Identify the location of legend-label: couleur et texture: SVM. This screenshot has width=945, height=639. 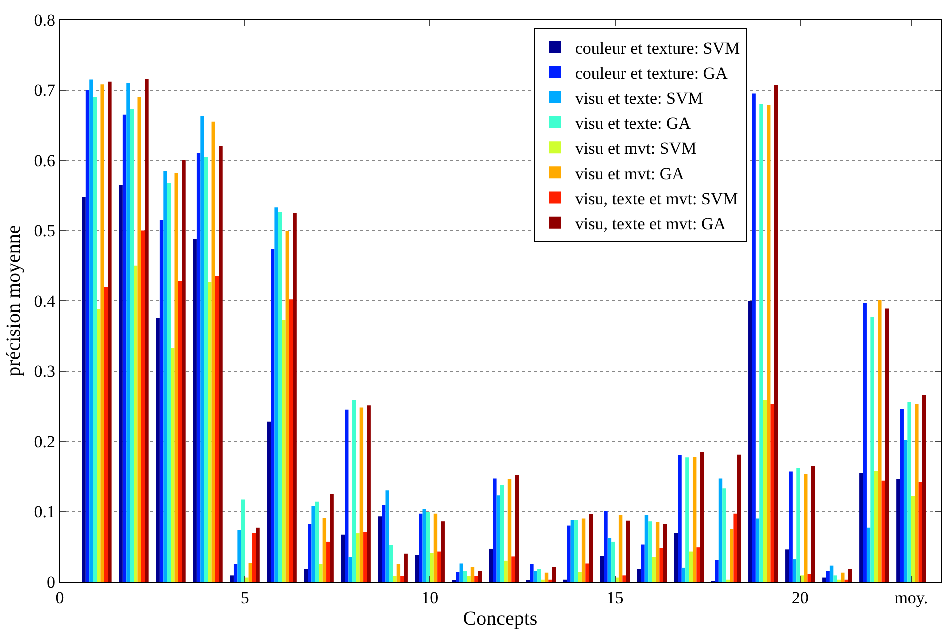
(657, 48).